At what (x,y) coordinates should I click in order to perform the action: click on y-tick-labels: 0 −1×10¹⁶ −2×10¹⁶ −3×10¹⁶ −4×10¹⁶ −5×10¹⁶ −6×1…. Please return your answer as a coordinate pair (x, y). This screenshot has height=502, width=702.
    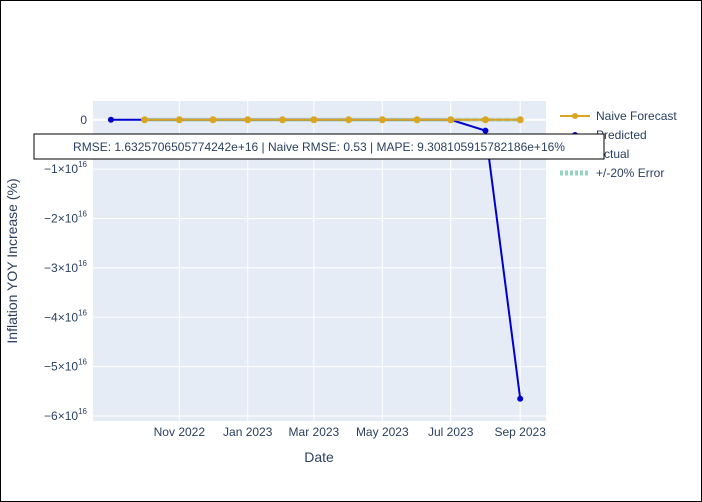
    Looking at the image, I should click on (65, 268).